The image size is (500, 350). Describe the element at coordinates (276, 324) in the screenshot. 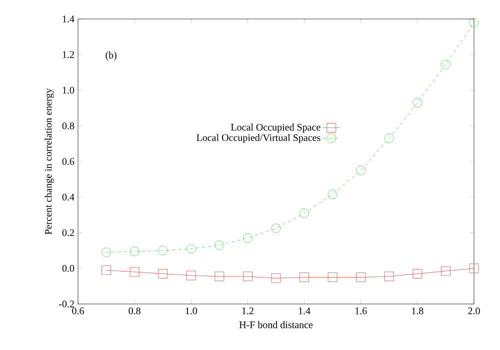

I see `x-axis-title: H-F bond distance` at that location.